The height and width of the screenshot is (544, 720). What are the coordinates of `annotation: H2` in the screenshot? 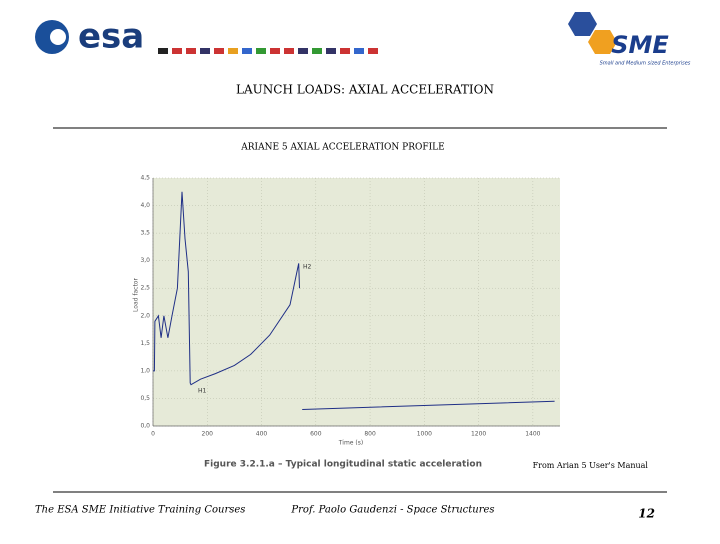 It's located at (307, 267).